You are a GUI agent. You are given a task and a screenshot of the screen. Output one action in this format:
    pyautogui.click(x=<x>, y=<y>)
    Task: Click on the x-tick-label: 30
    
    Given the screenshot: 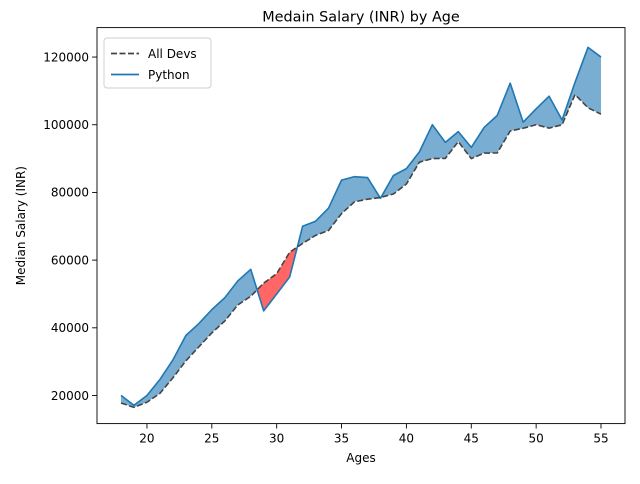 What is the action you would take?
    pyautogui.click(x=276, y=439)
    